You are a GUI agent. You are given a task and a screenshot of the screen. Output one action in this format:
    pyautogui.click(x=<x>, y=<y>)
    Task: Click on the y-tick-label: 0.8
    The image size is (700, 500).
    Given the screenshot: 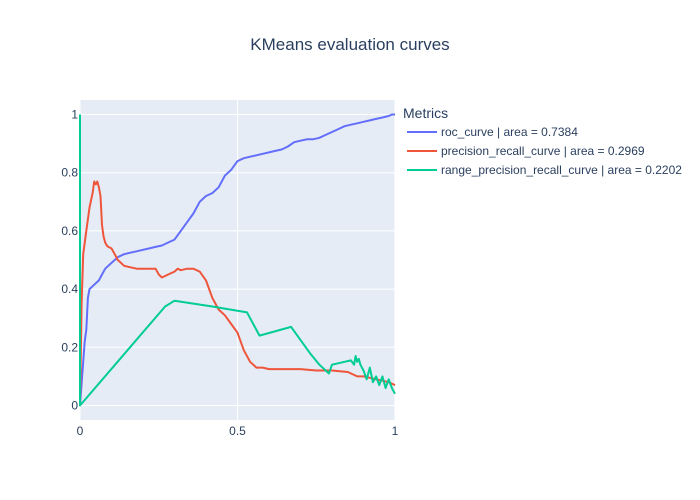 What is the action you would take?
    pyautogui.click(x=69, y=173)
    